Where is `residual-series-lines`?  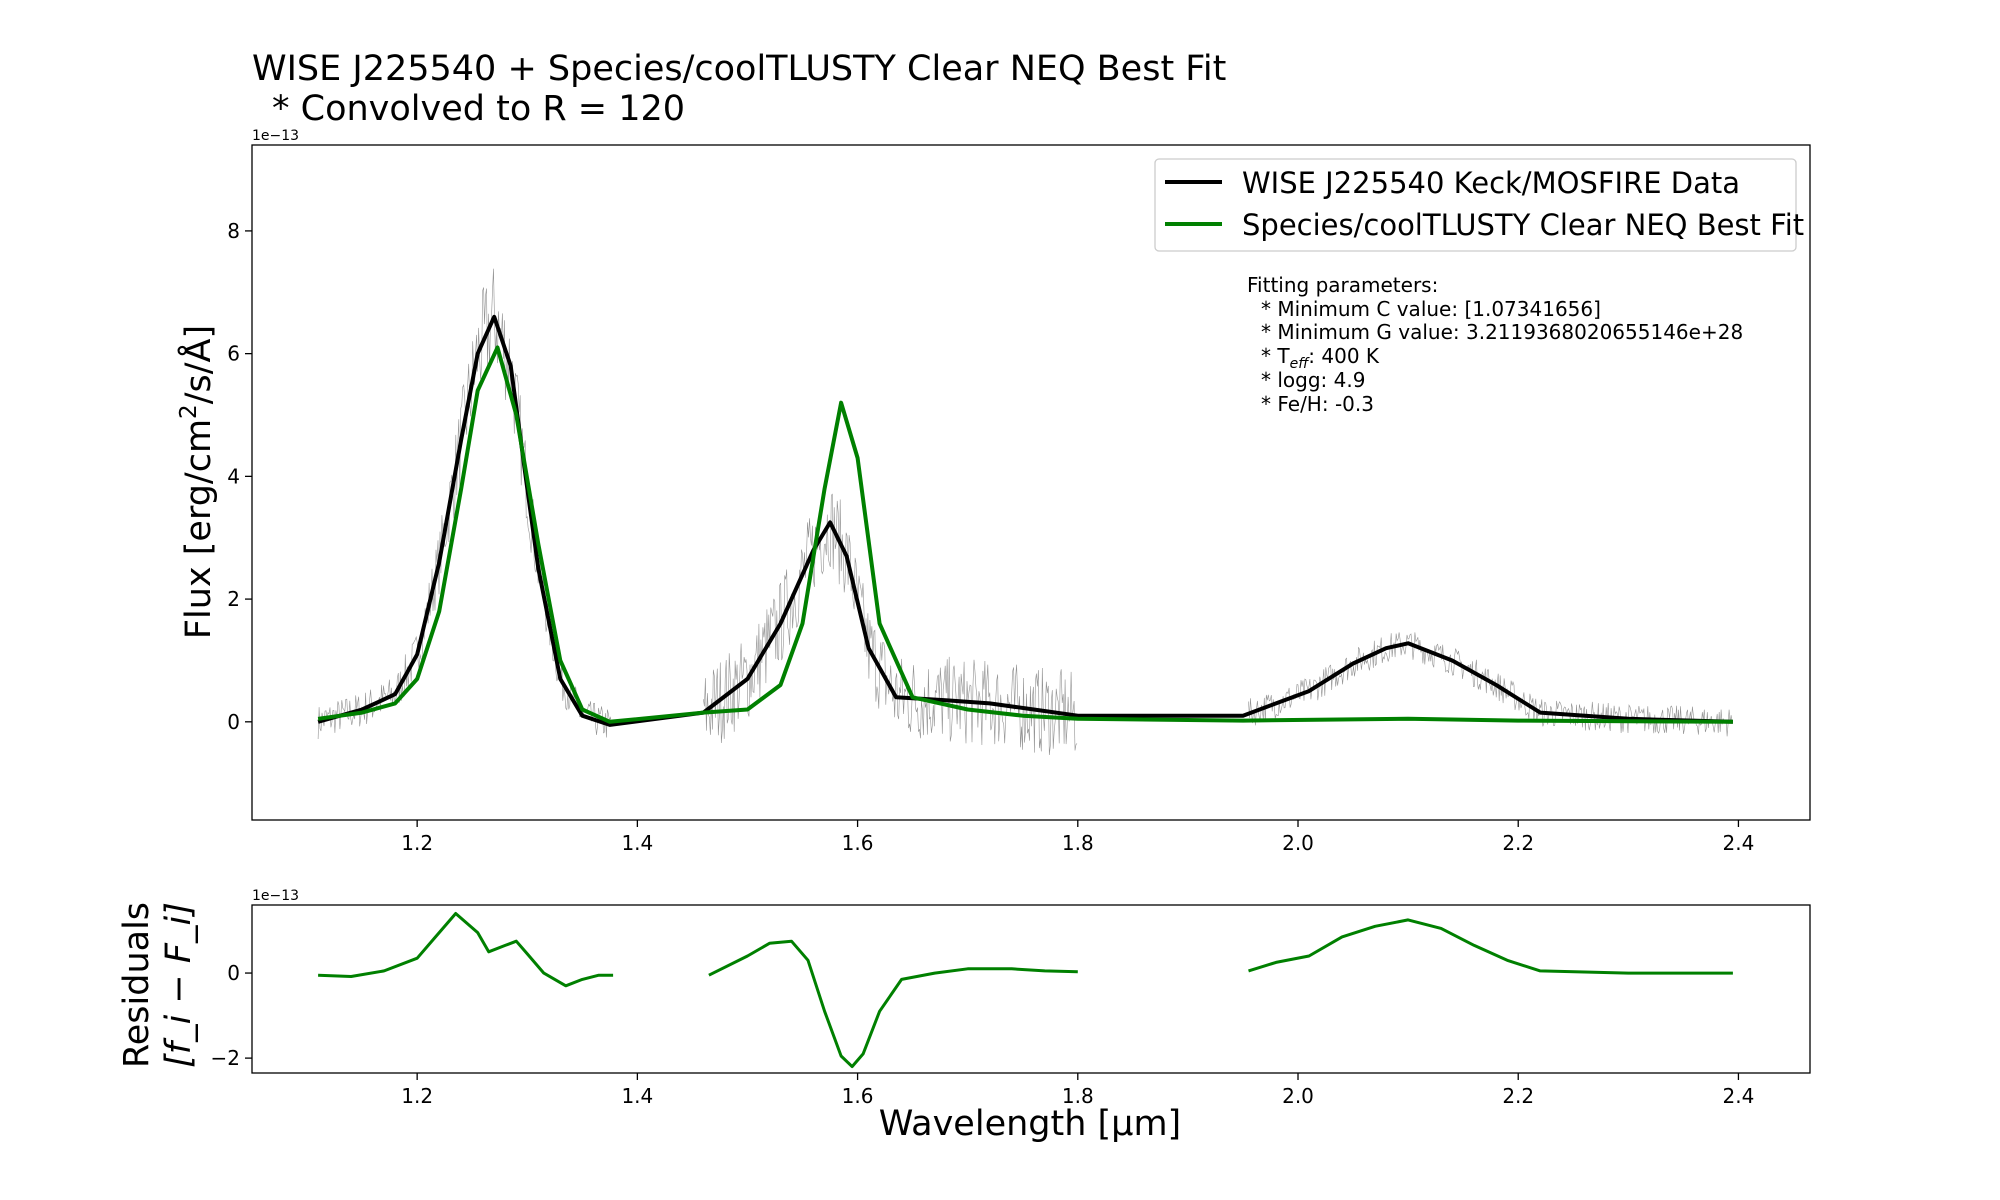
residual-series-lines is located at coordinates (1025, 990).